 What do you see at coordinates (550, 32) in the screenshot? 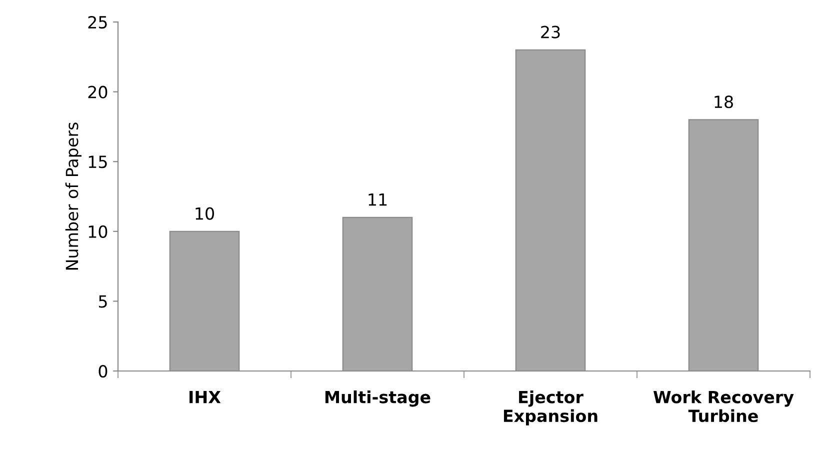
I see `data-label: 23` at bounding box center [550, 32].